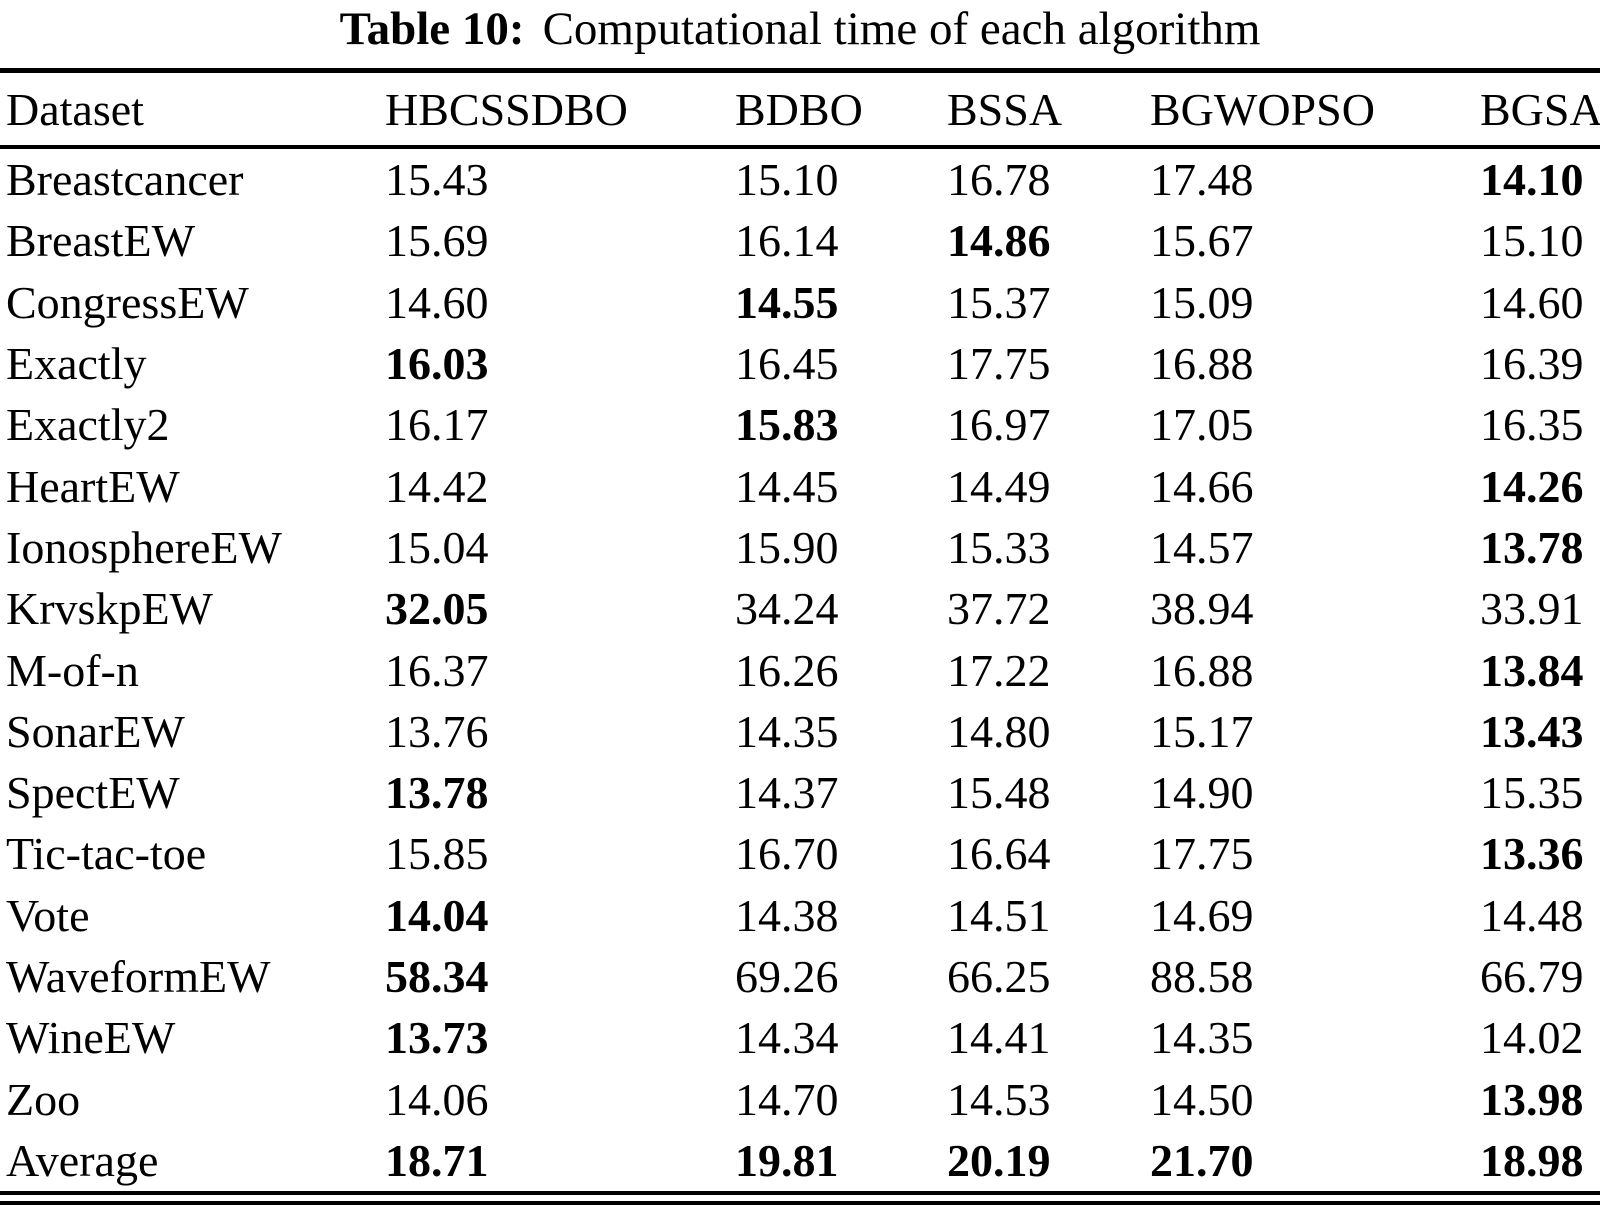  What do you see at coordinates (95, 731) in the screenshot?
I see `dataset-cell: SonarEW` at bounding box center [95, 731].